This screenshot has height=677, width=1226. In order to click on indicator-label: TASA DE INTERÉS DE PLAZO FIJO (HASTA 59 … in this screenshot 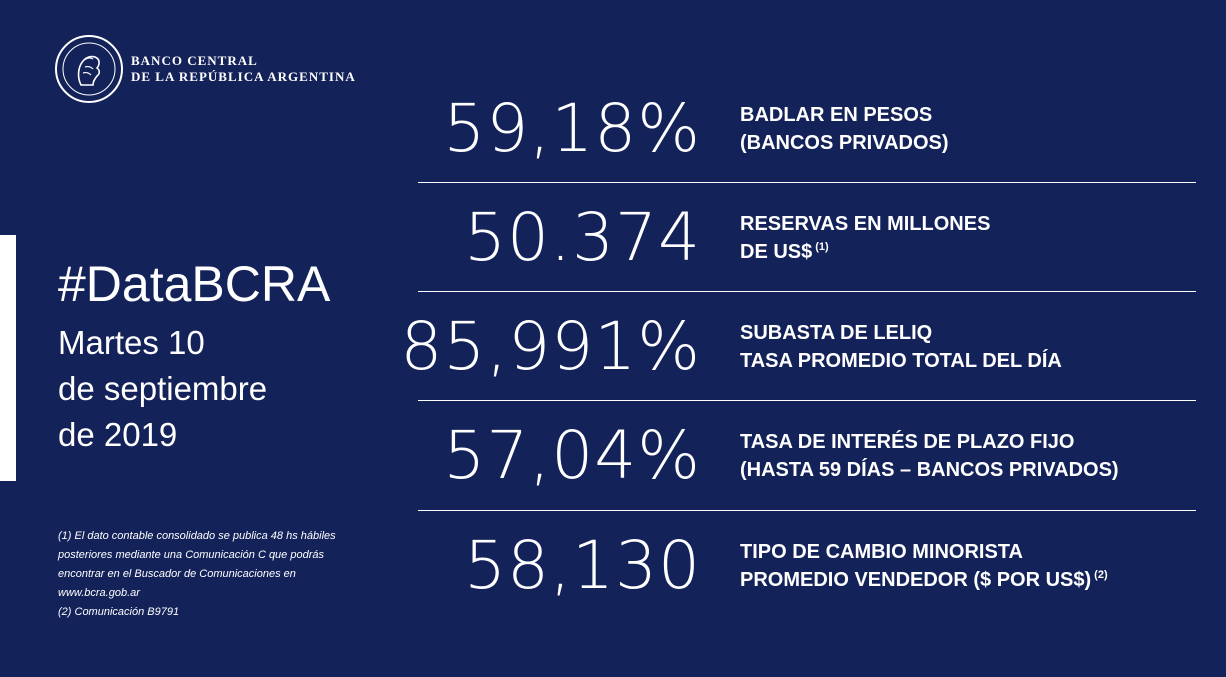, I will do `click(968, 455)`.